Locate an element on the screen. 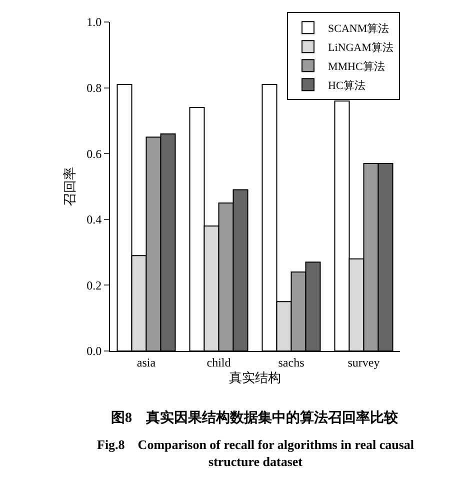  legend-label: HC算法 is located at coordinates (347, 85).